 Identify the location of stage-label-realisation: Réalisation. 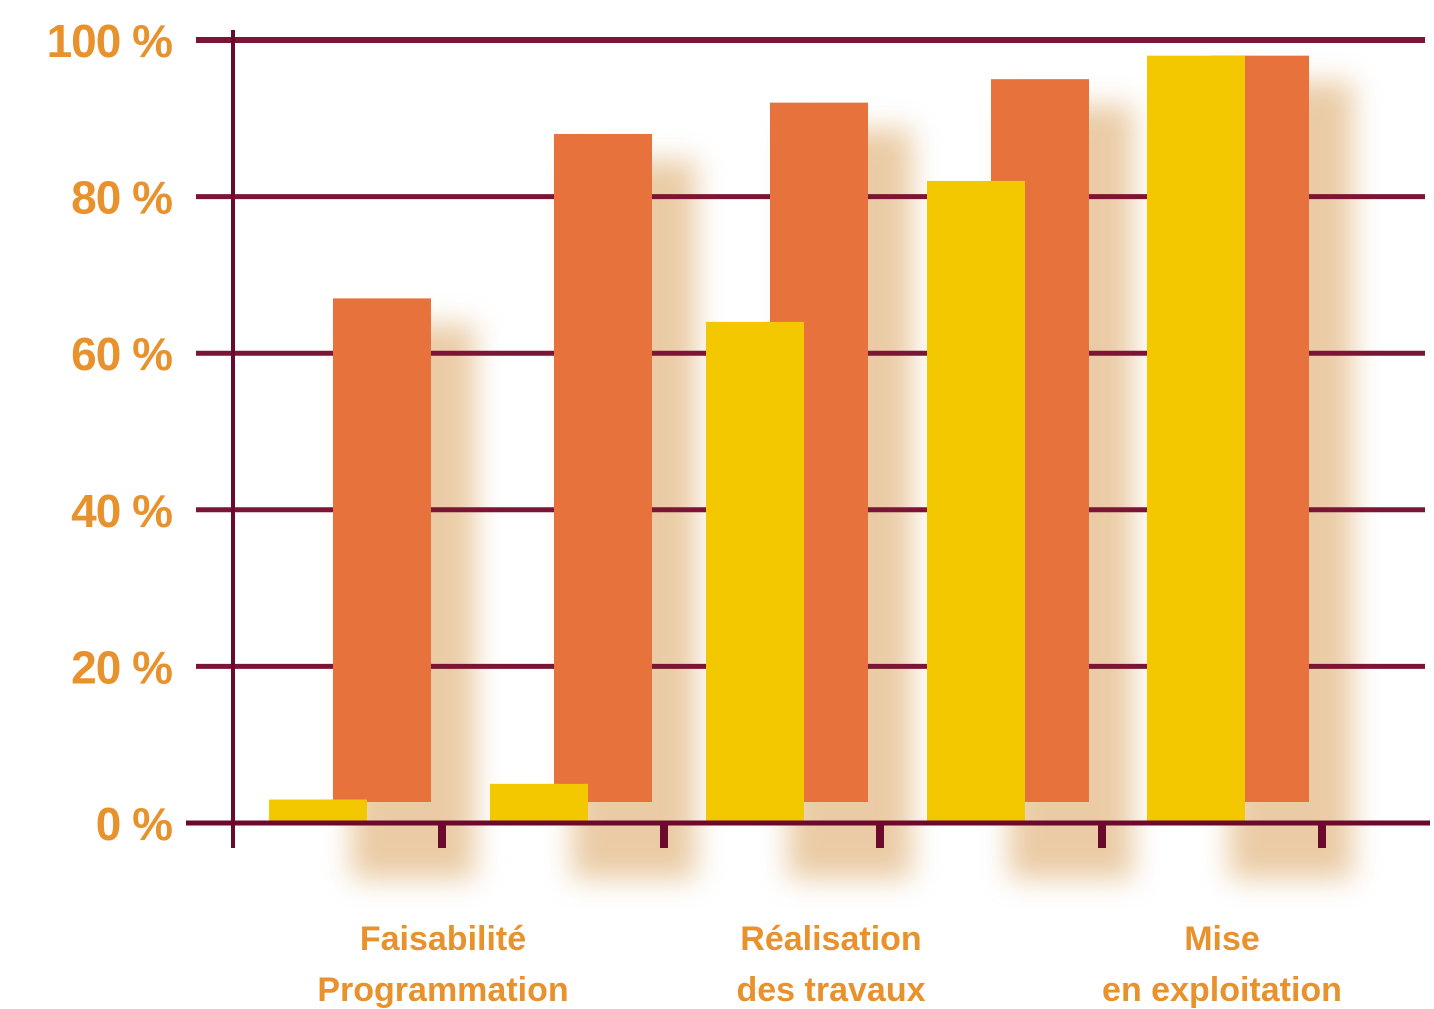
(830, 939).